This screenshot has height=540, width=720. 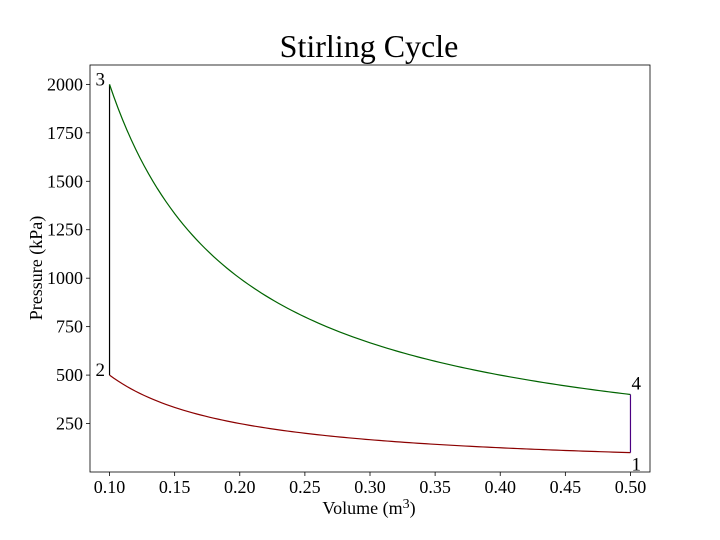 I want to click on x-tick-label: 0.15, so click(x=175, y=487).